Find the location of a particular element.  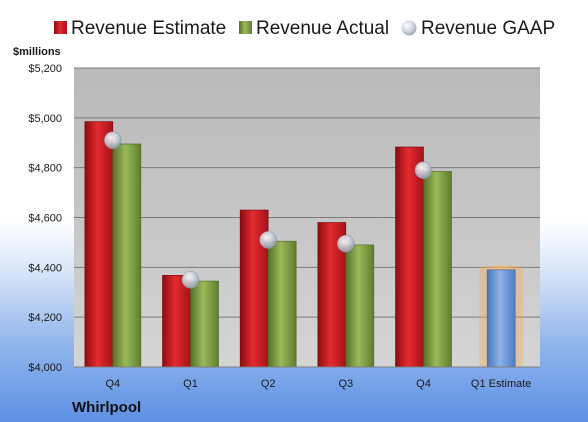

y-tick-label: $4,200 is located at coordinates (45, 318).